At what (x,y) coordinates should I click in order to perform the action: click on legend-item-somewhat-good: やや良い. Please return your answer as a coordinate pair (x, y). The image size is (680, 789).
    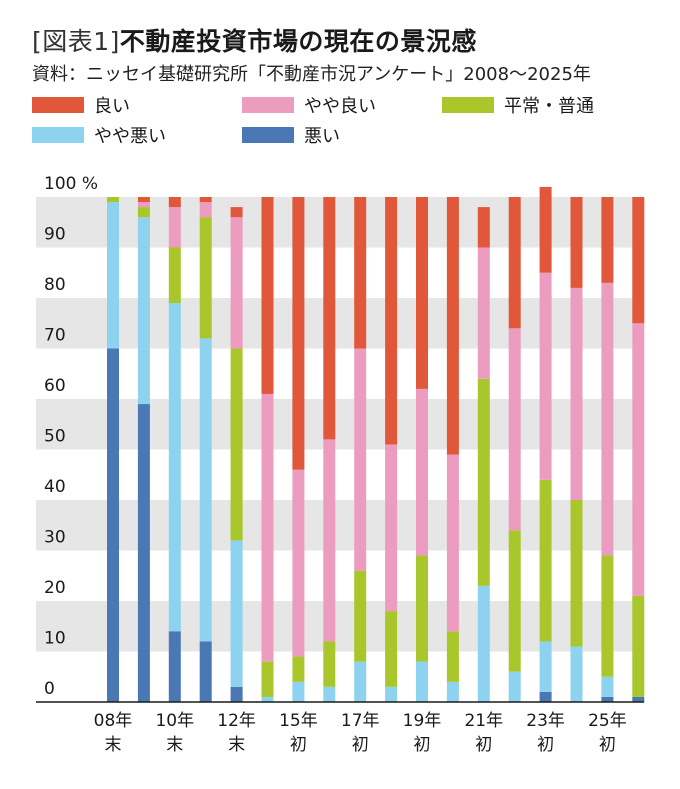
    Looking at the image, I should click on (309, 105).